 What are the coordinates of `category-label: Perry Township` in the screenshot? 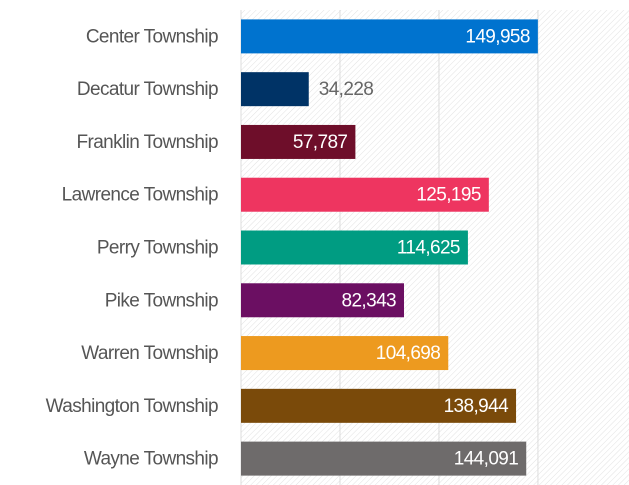 It's located at (157, 248).